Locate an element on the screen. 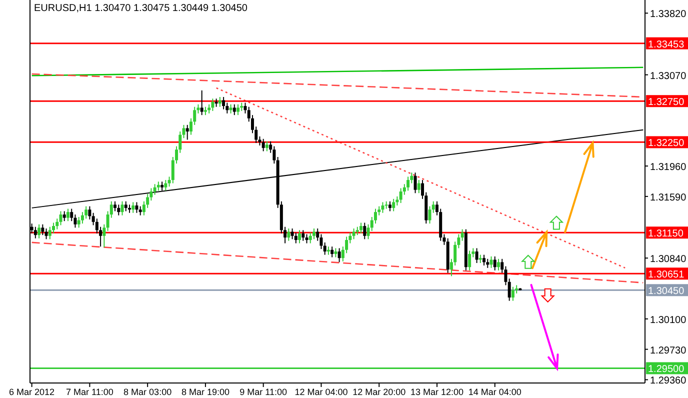  y-tick-label: 1.33820 is located at coordinates (668, 14).